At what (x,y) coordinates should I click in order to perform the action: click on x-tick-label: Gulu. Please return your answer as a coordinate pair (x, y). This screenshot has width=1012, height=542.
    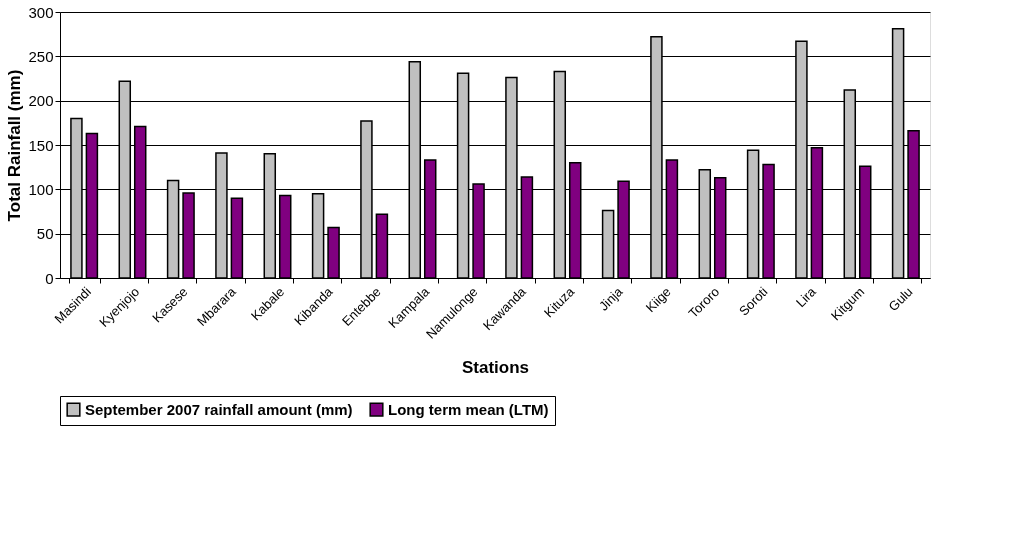
    Looking at the image, I should click on (900, 299).